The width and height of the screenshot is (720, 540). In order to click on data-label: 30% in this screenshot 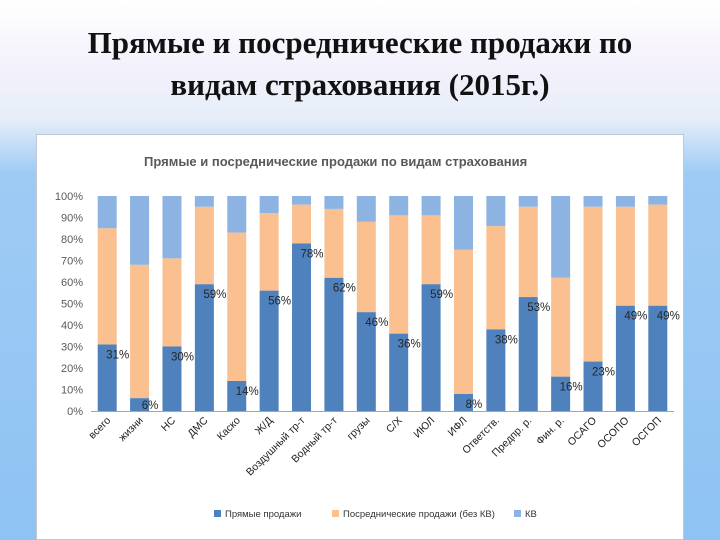, I will do `click(182, 358)`.